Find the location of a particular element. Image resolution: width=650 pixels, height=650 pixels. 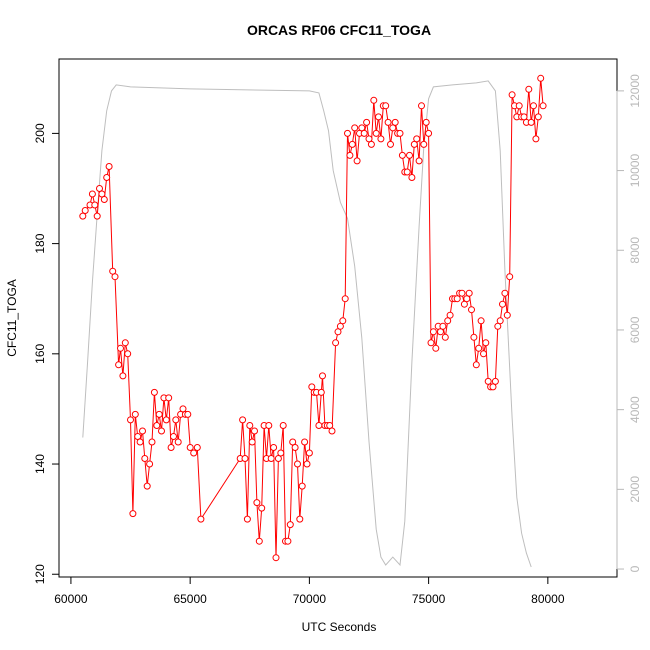

y-tick-label: 160 is located at coordinates (40, 353).